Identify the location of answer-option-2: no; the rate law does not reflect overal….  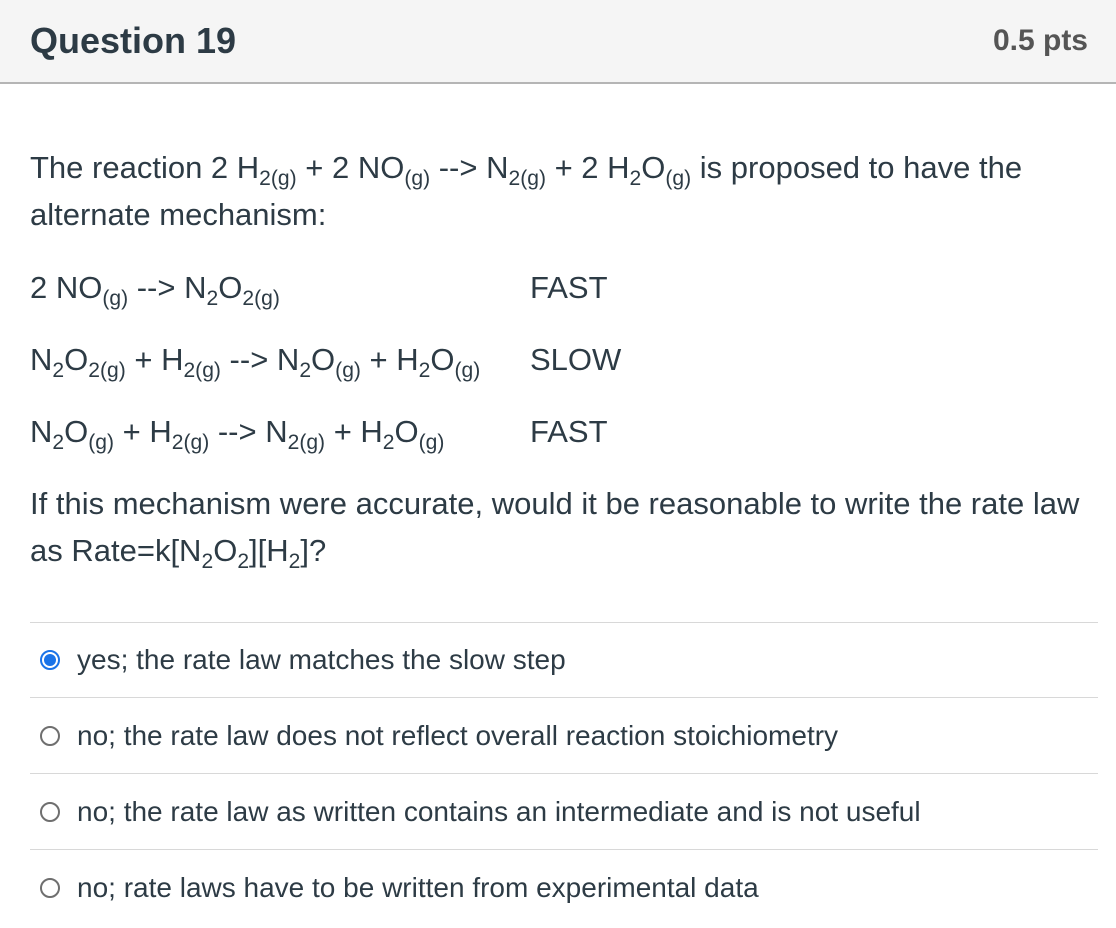
(564, 736).